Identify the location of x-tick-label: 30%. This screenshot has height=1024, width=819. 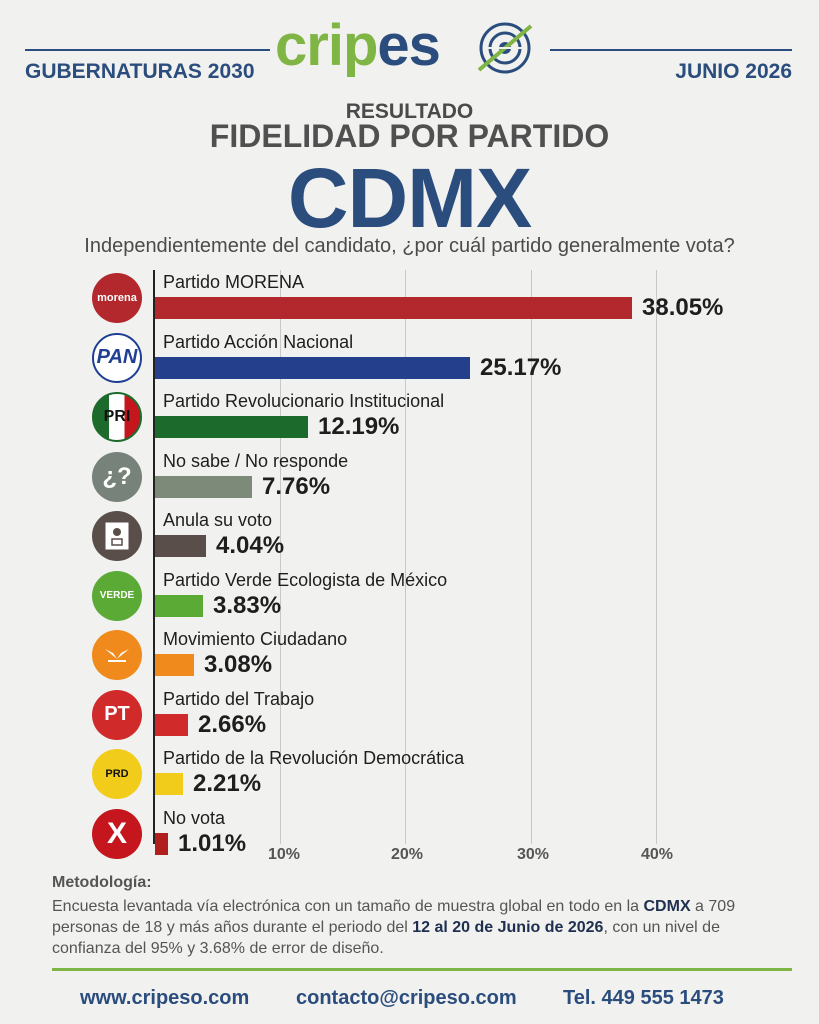
(533, 854).